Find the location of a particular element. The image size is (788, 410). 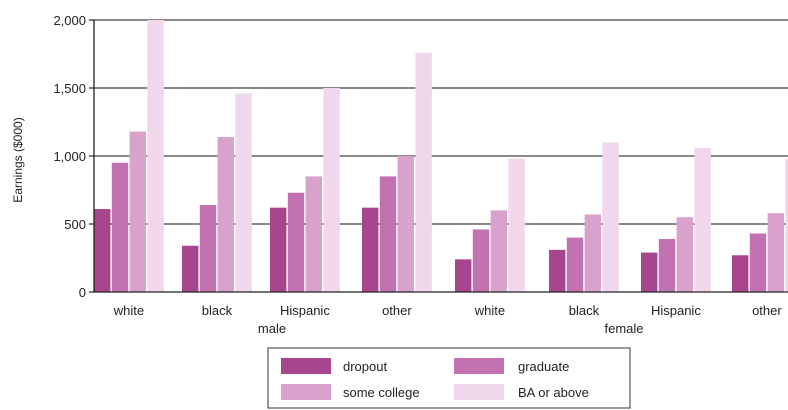

legend-label-some-college: some college is located at coordinates (381, 392).